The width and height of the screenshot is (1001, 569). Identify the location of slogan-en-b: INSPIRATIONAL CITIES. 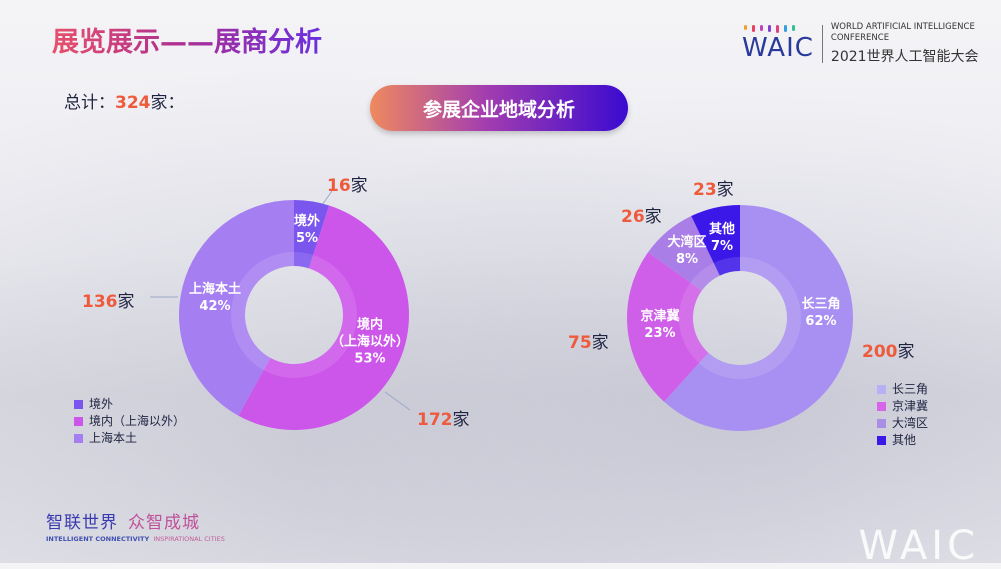
(189, 539).